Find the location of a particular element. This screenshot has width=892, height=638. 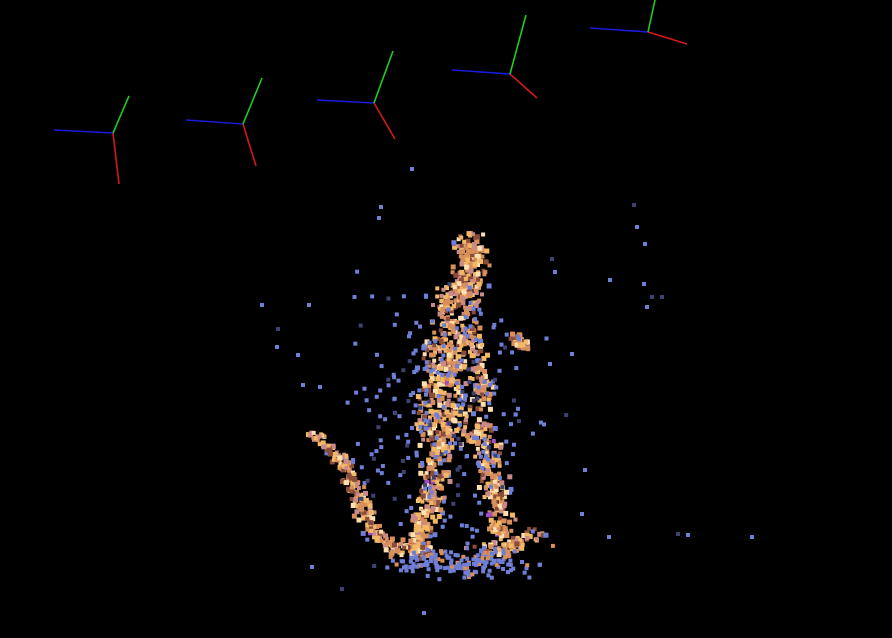

z-axis-line is located at coordinates (345, 101).